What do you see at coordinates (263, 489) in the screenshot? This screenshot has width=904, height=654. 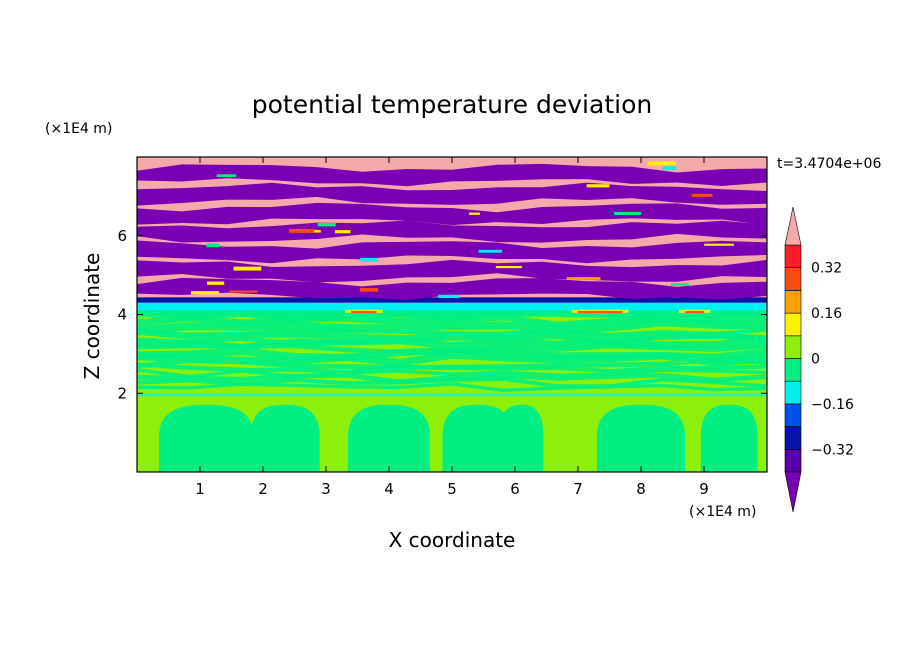 I see `x-tick-label: 2` at bounding box center [263, 489].